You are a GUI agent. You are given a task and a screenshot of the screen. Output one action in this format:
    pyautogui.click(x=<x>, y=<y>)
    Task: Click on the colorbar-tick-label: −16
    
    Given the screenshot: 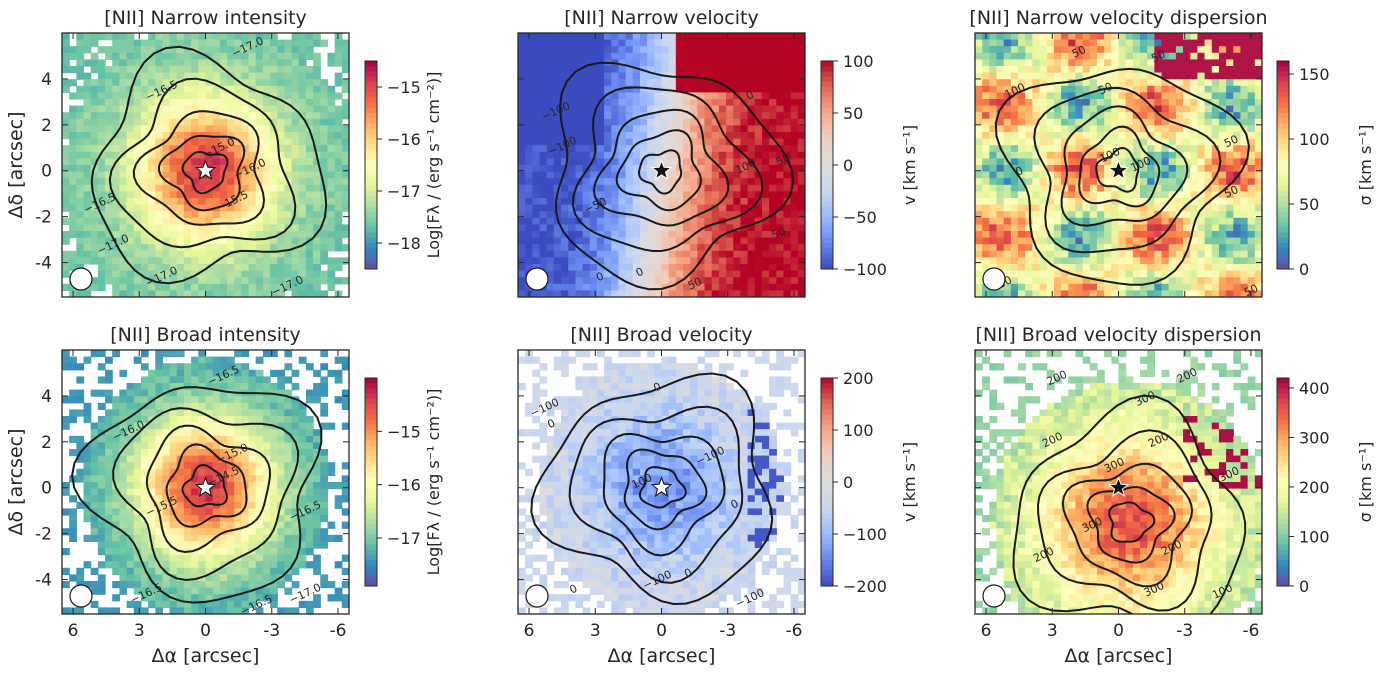 What is the action you would take?
    pyautogui.click(x=404, y=139)
    